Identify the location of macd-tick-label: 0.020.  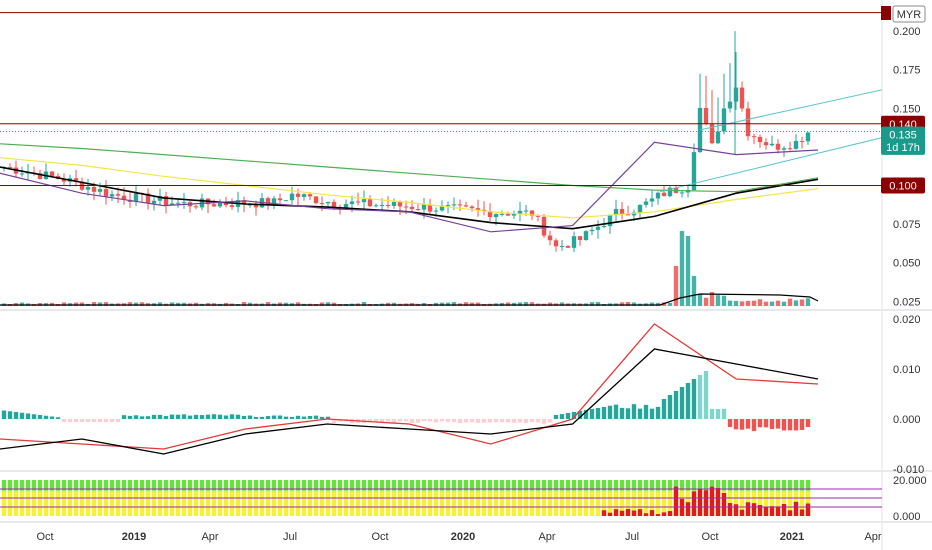
(907, 320).